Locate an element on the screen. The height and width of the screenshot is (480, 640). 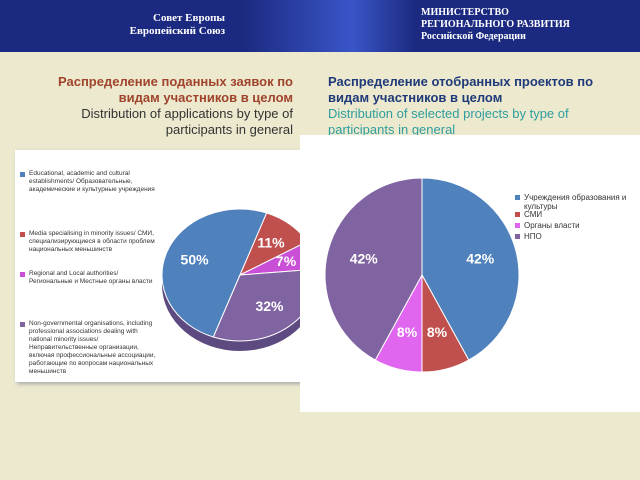
value-label: 50% is located at coordinates (195, 260).